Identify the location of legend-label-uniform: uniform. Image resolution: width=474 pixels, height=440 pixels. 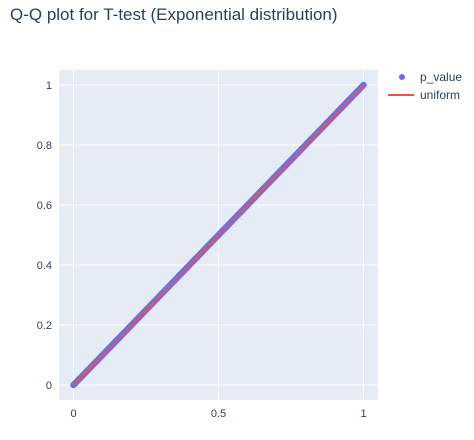
(440, 95).